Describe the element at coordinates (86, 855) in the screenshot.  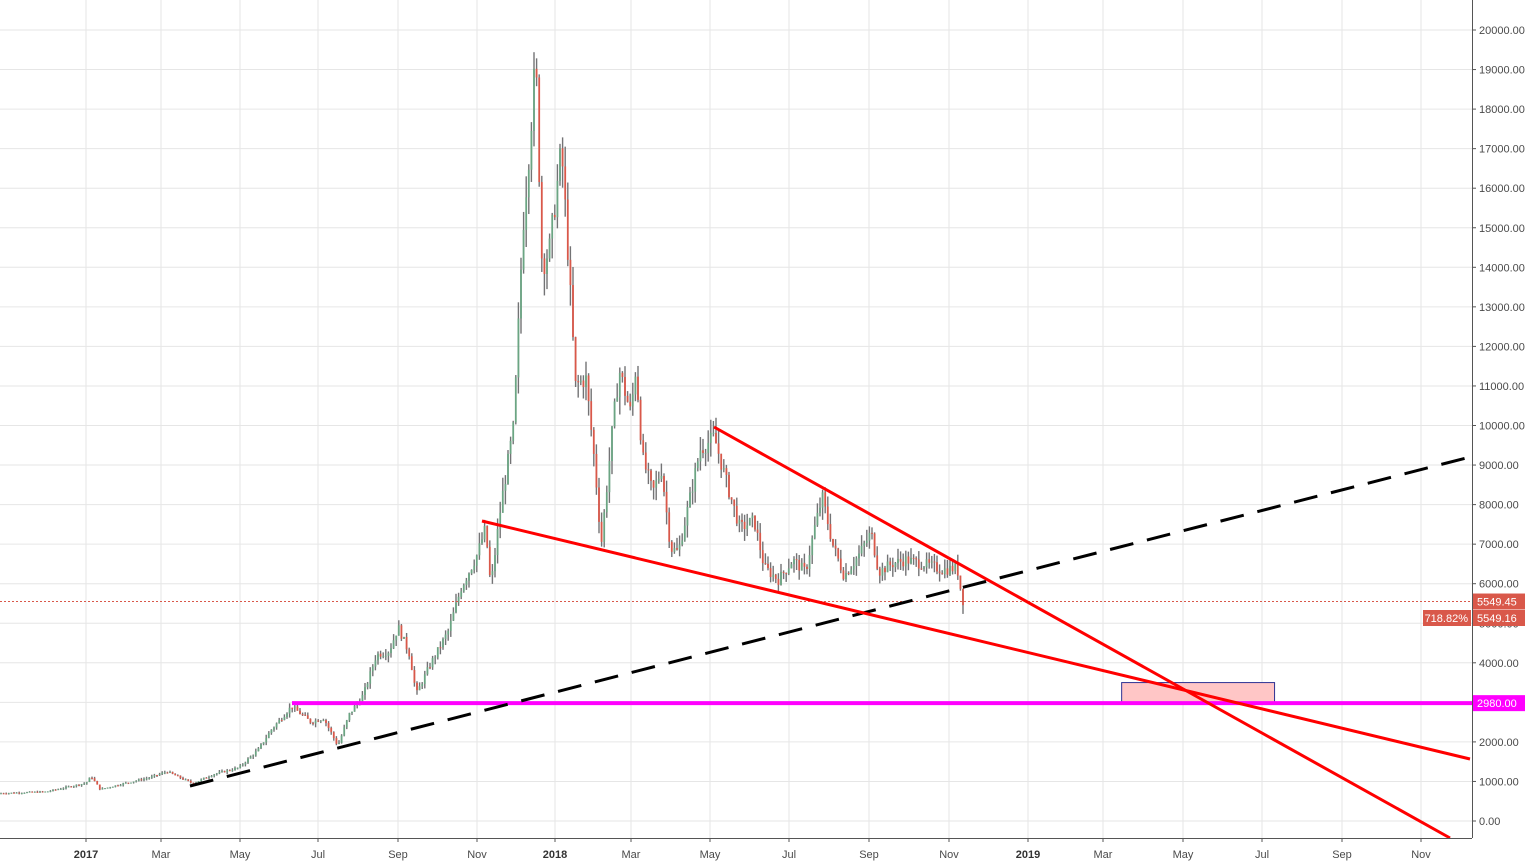
I see `x-tick-label: 2017` at that location.